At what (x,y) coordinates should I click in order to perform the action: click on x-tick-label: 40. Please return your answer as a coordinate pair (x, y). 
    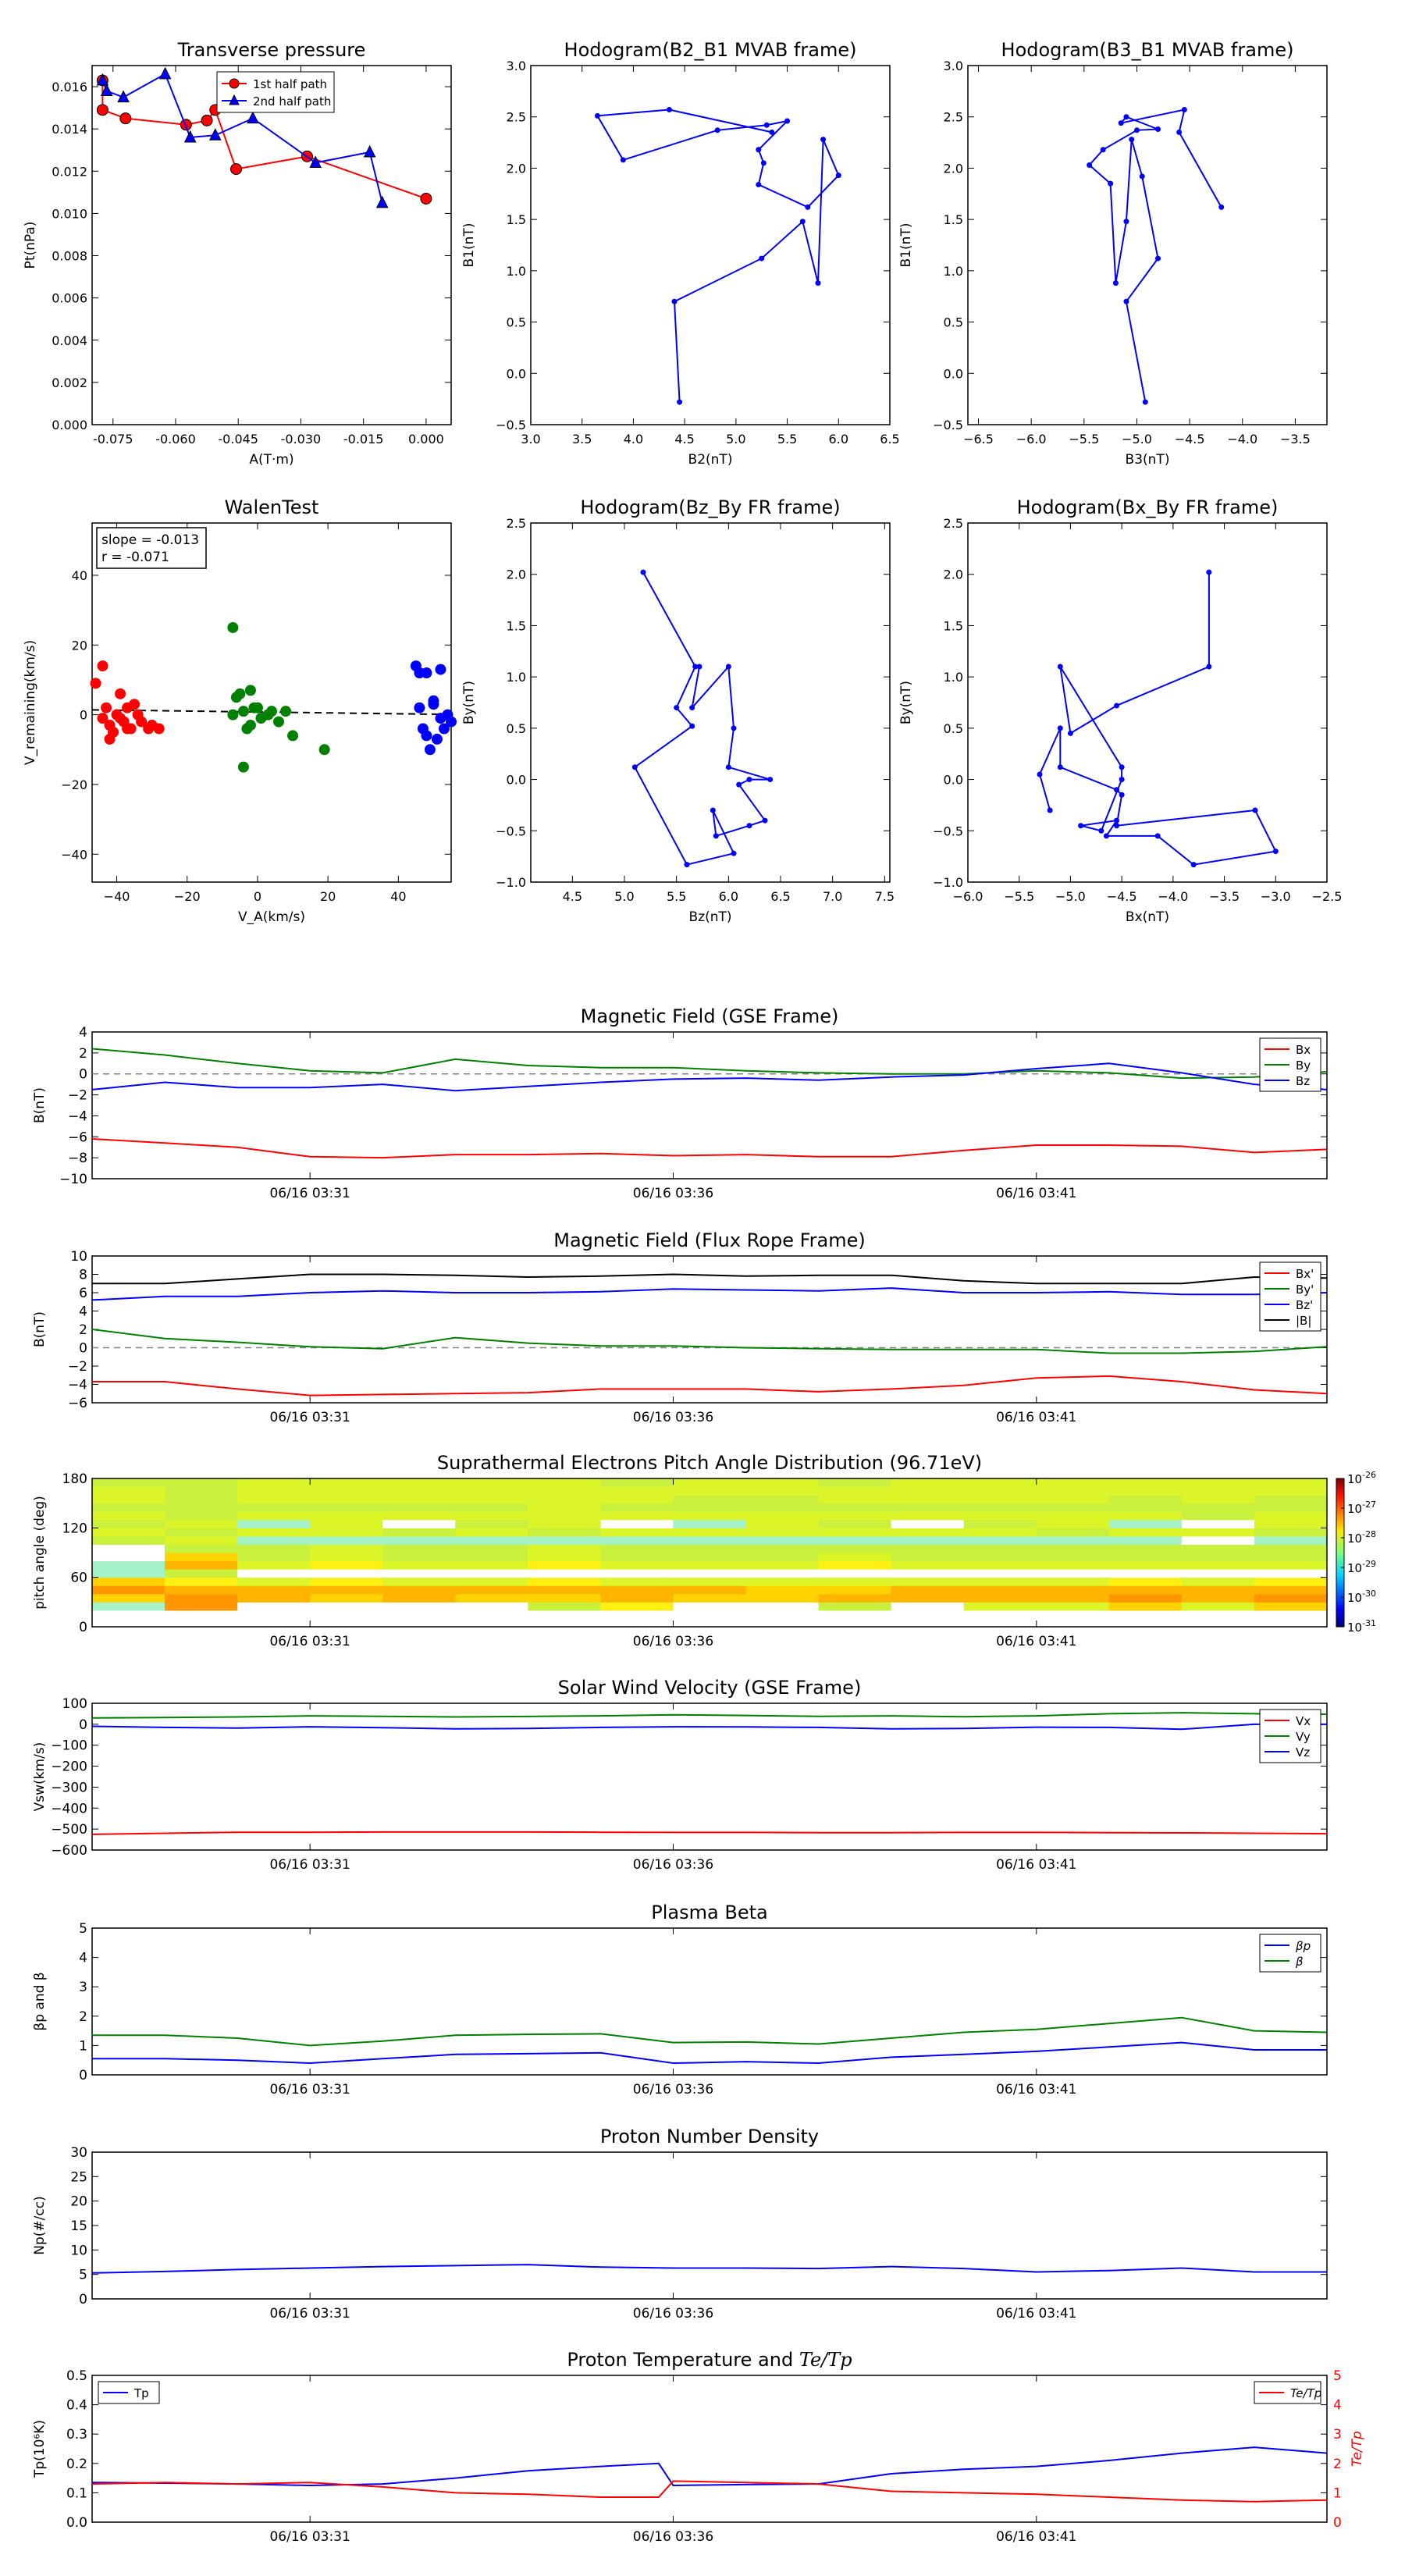
    Looking at the image, I should click on (398, 896).